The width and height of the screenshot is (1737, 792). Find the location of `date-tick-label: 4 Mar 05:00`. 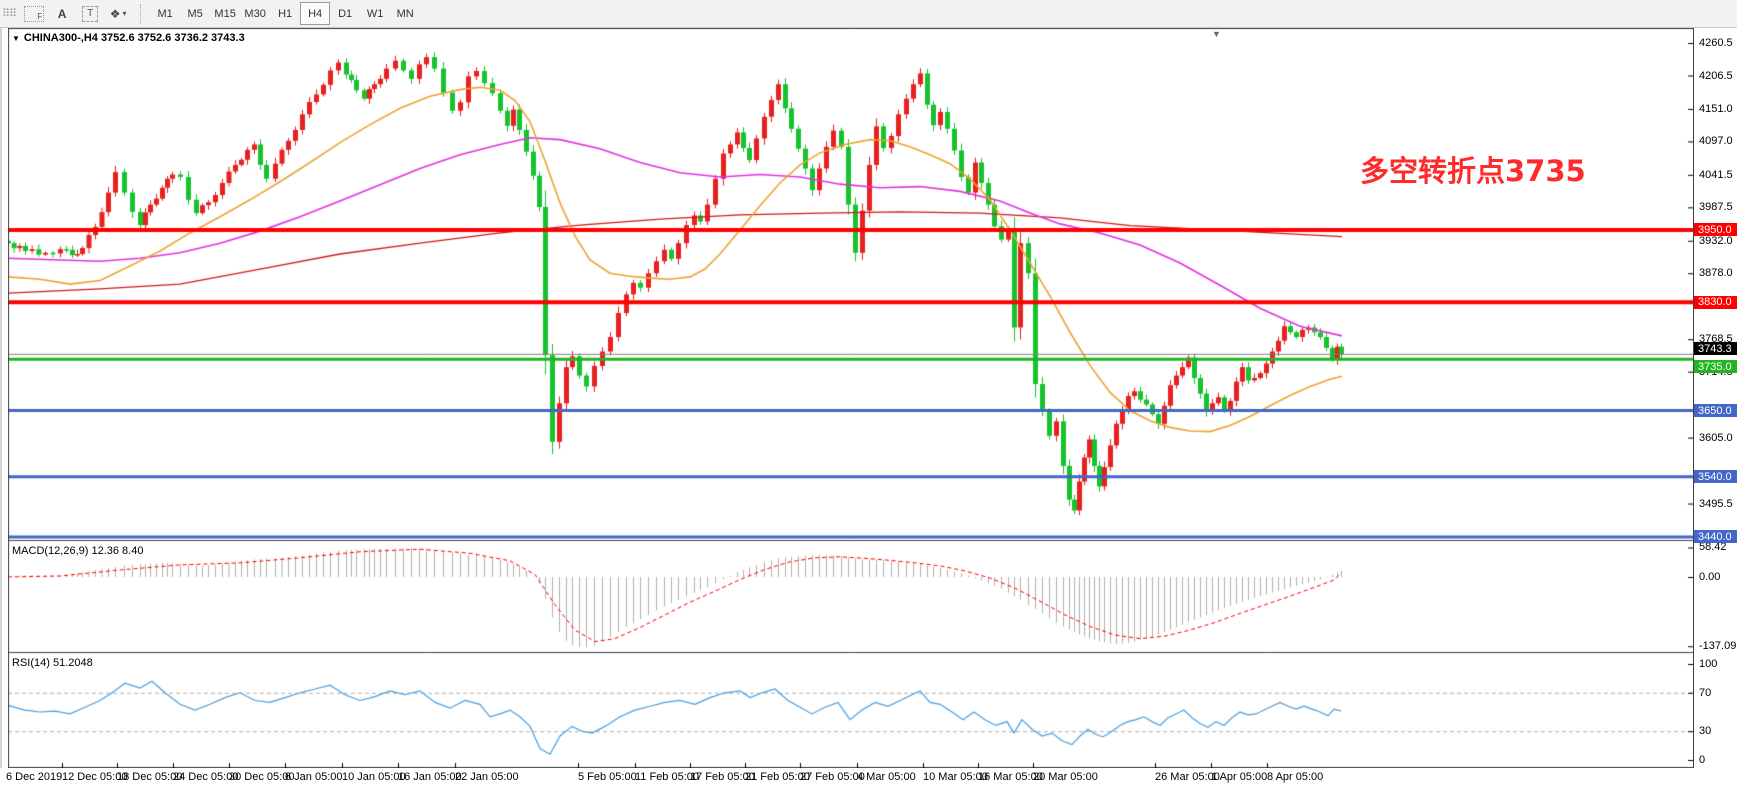

date-tick-label: 4 Mar 05:00 is located at coordinates (886, 777).